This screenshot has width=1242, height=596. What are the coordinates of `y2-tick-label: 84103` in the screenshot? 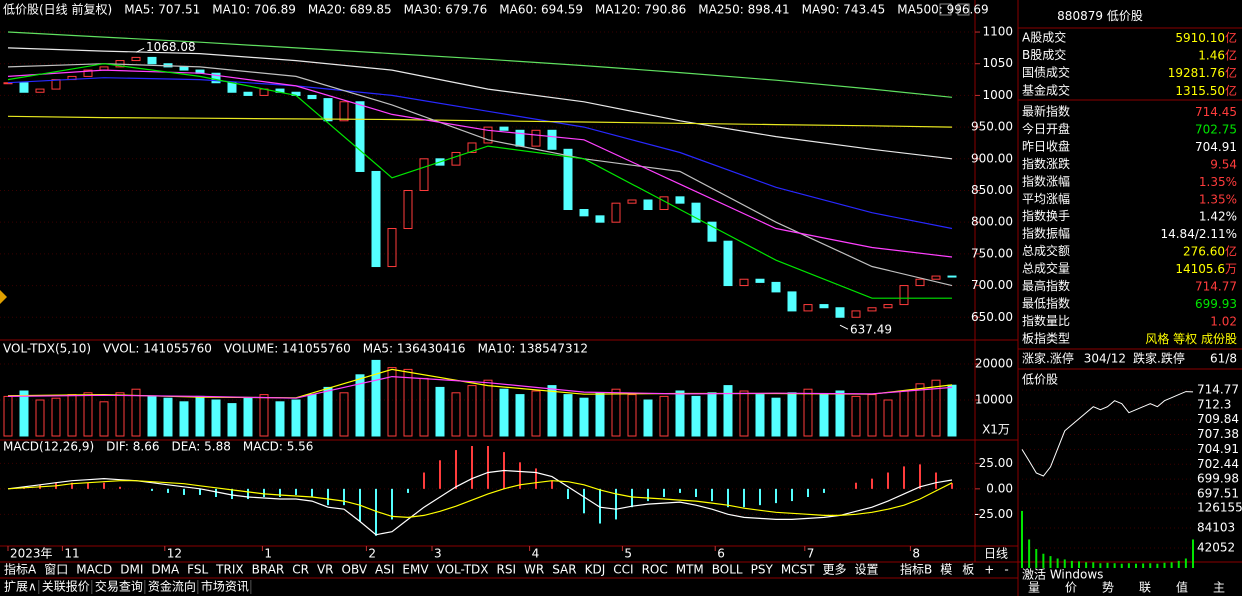 It's located at (1216, 528).